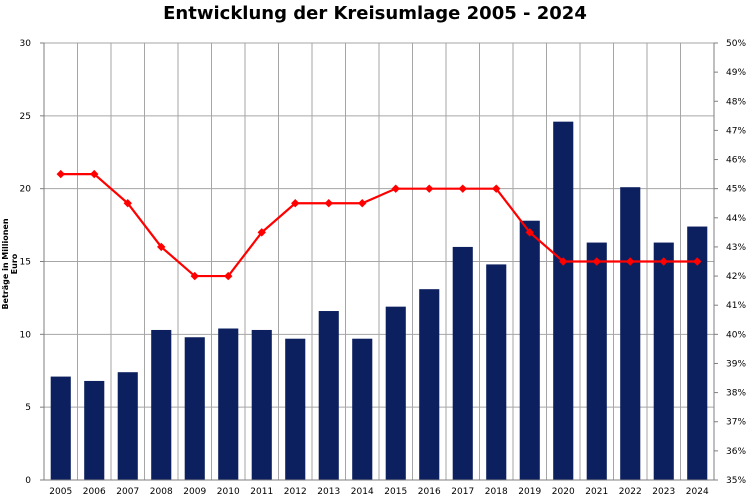 This screenshot has height=502, width=750. Describe the element at coordinates (630, 492) in the screenshot. I see `x-tick-label: 2022` at that location.